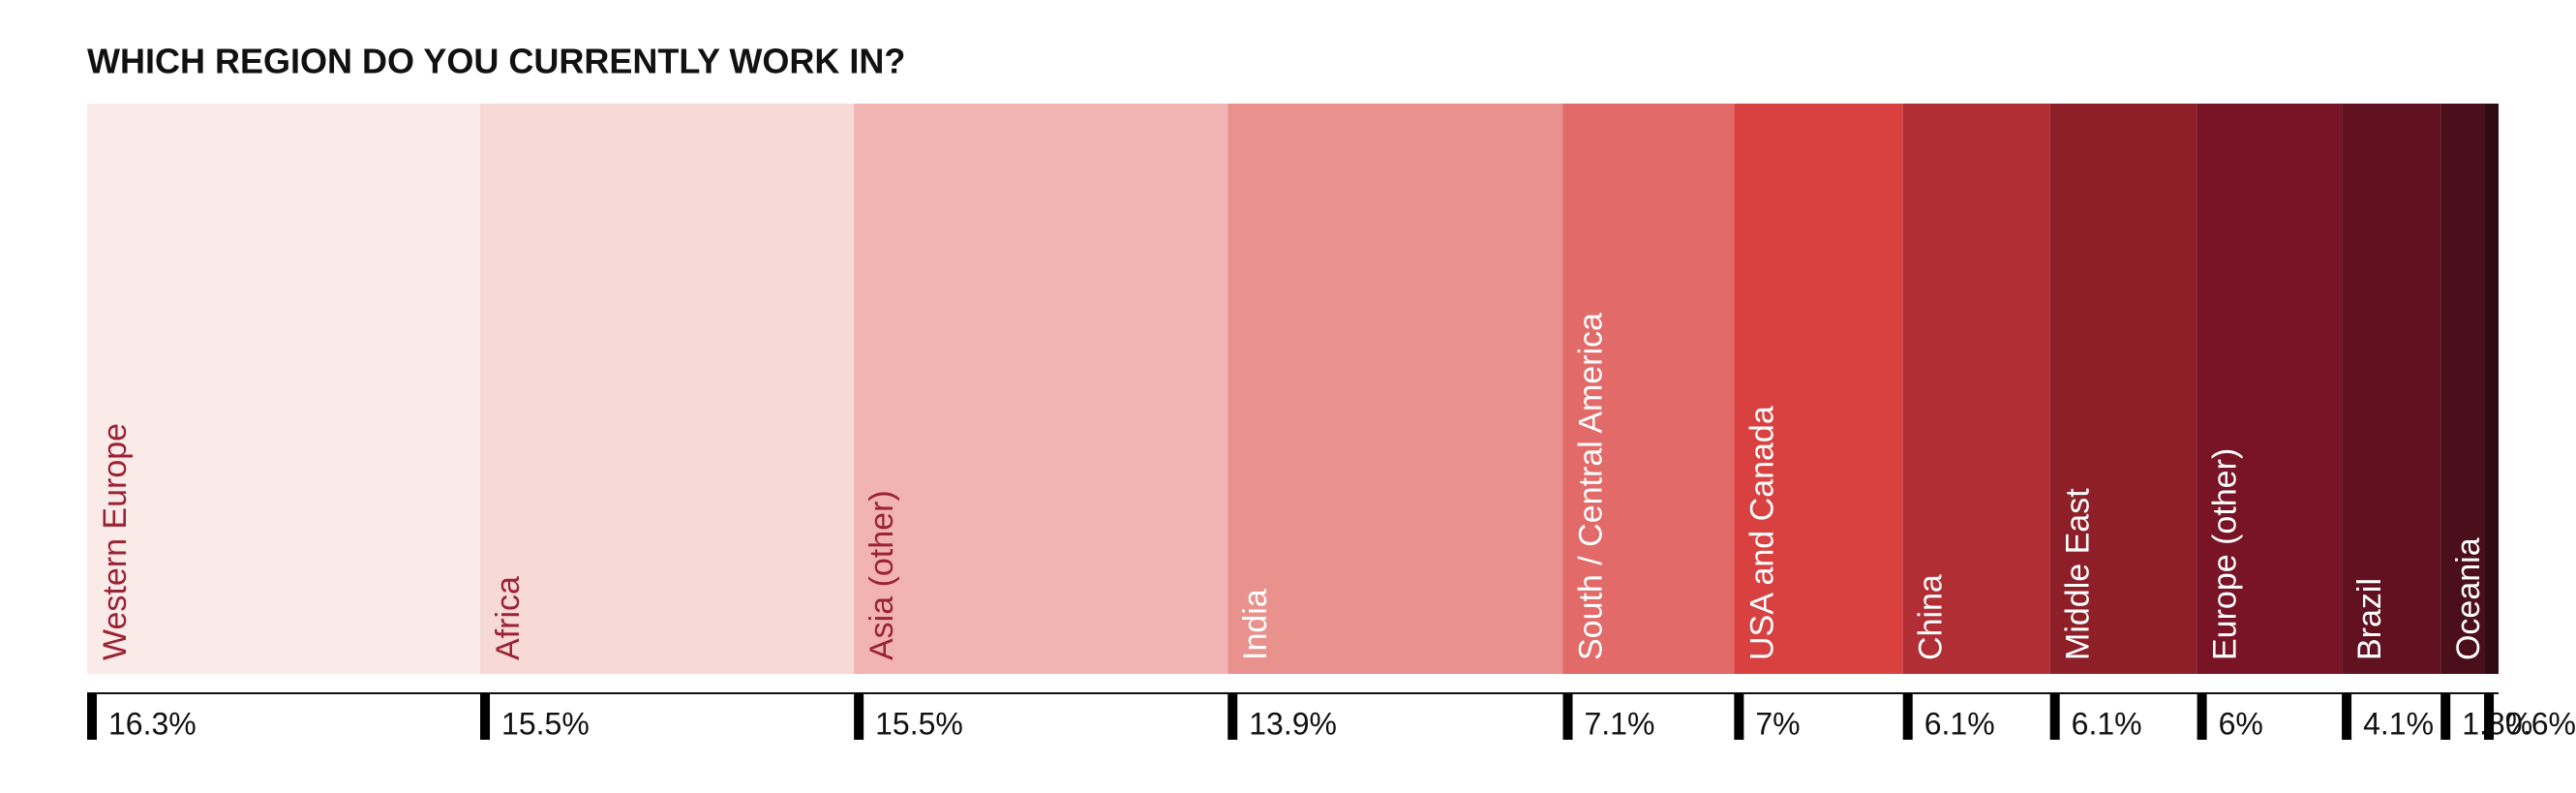  Describe the element at coordinates (1255, 625) in the screenshot. I see `category-label: India` at that location.